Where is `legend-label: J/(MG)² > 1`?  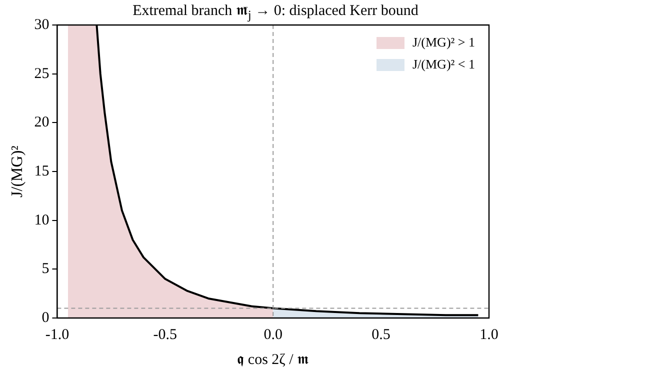 legend-label: J/(MG)² > 1 is located at coordinates (444, 42).